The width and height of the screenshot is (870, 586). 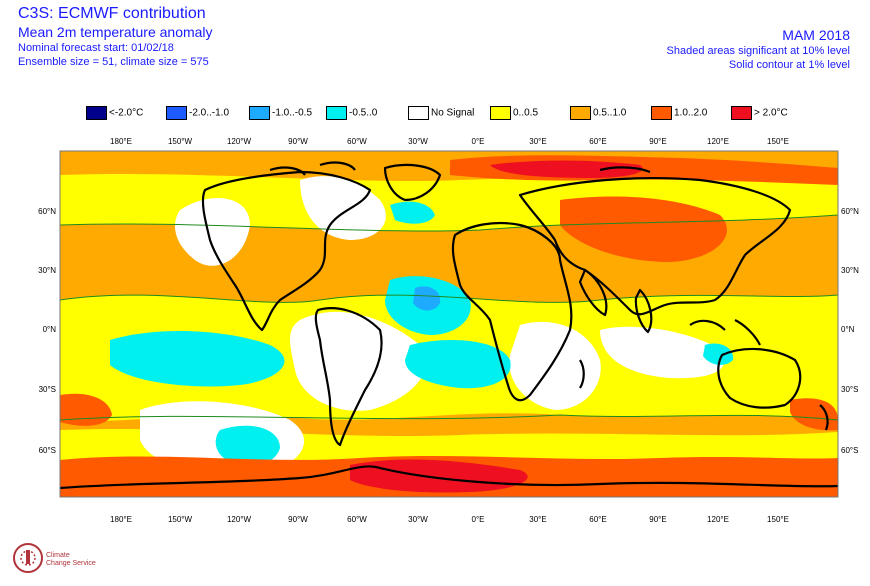 I want to click on arabia-outline, so click(x=593, y=292).